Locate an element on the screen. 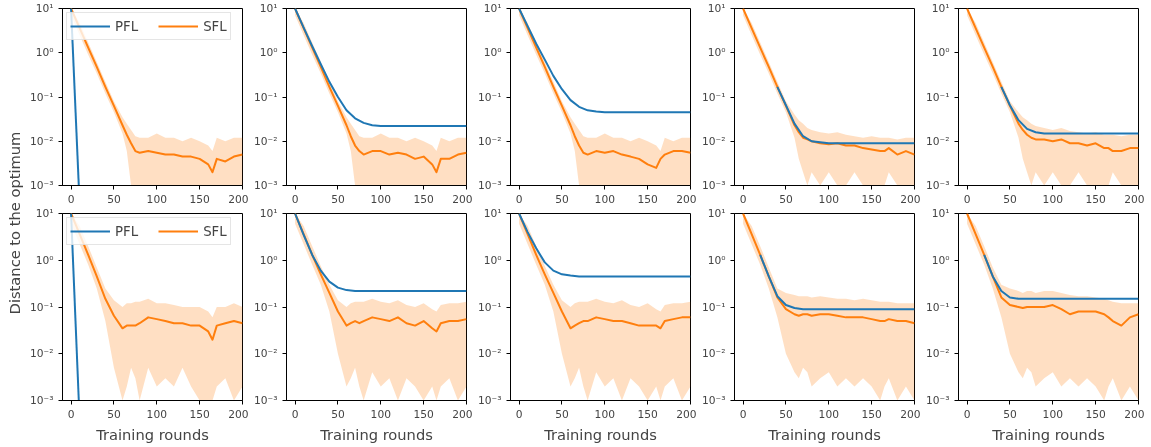 The height and width of the screenshot is (447, 1151). y-axis-title: Distance to the optimum is located at coordinates (15, 223).